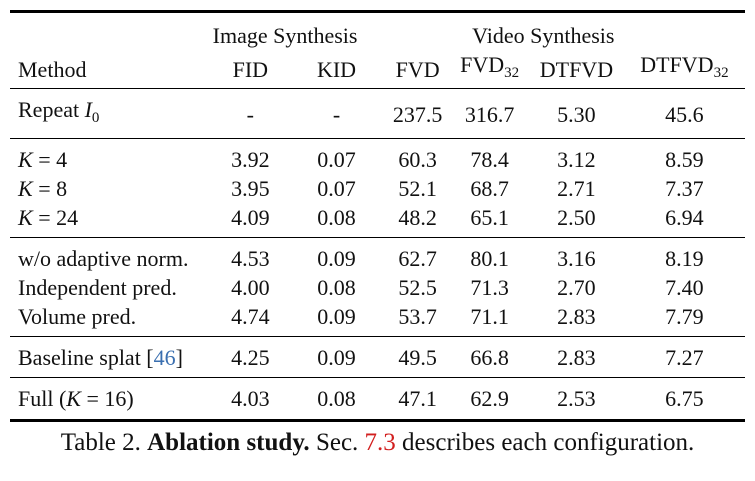  What do you see at coordinates (250, 217) in the screenshot?
I see `cell-fid: 4.09` at bounding box center [250, 217].